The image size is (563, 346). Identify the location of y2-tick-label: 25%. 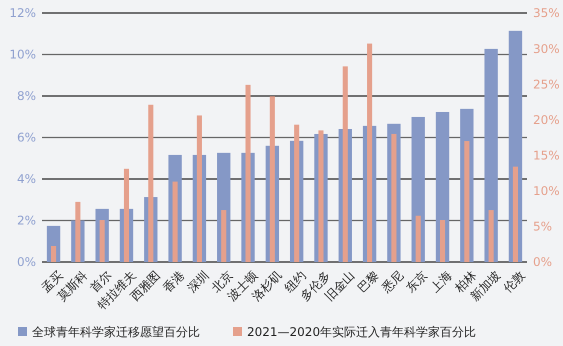
(546, 84).